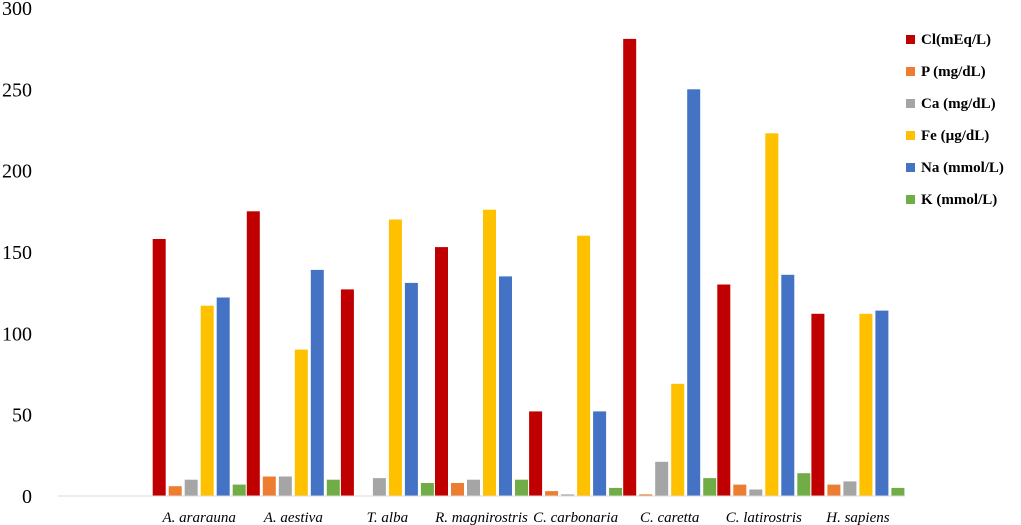  I want to click on legend-label-0: Cl(mEq/L), so click(956, 40).